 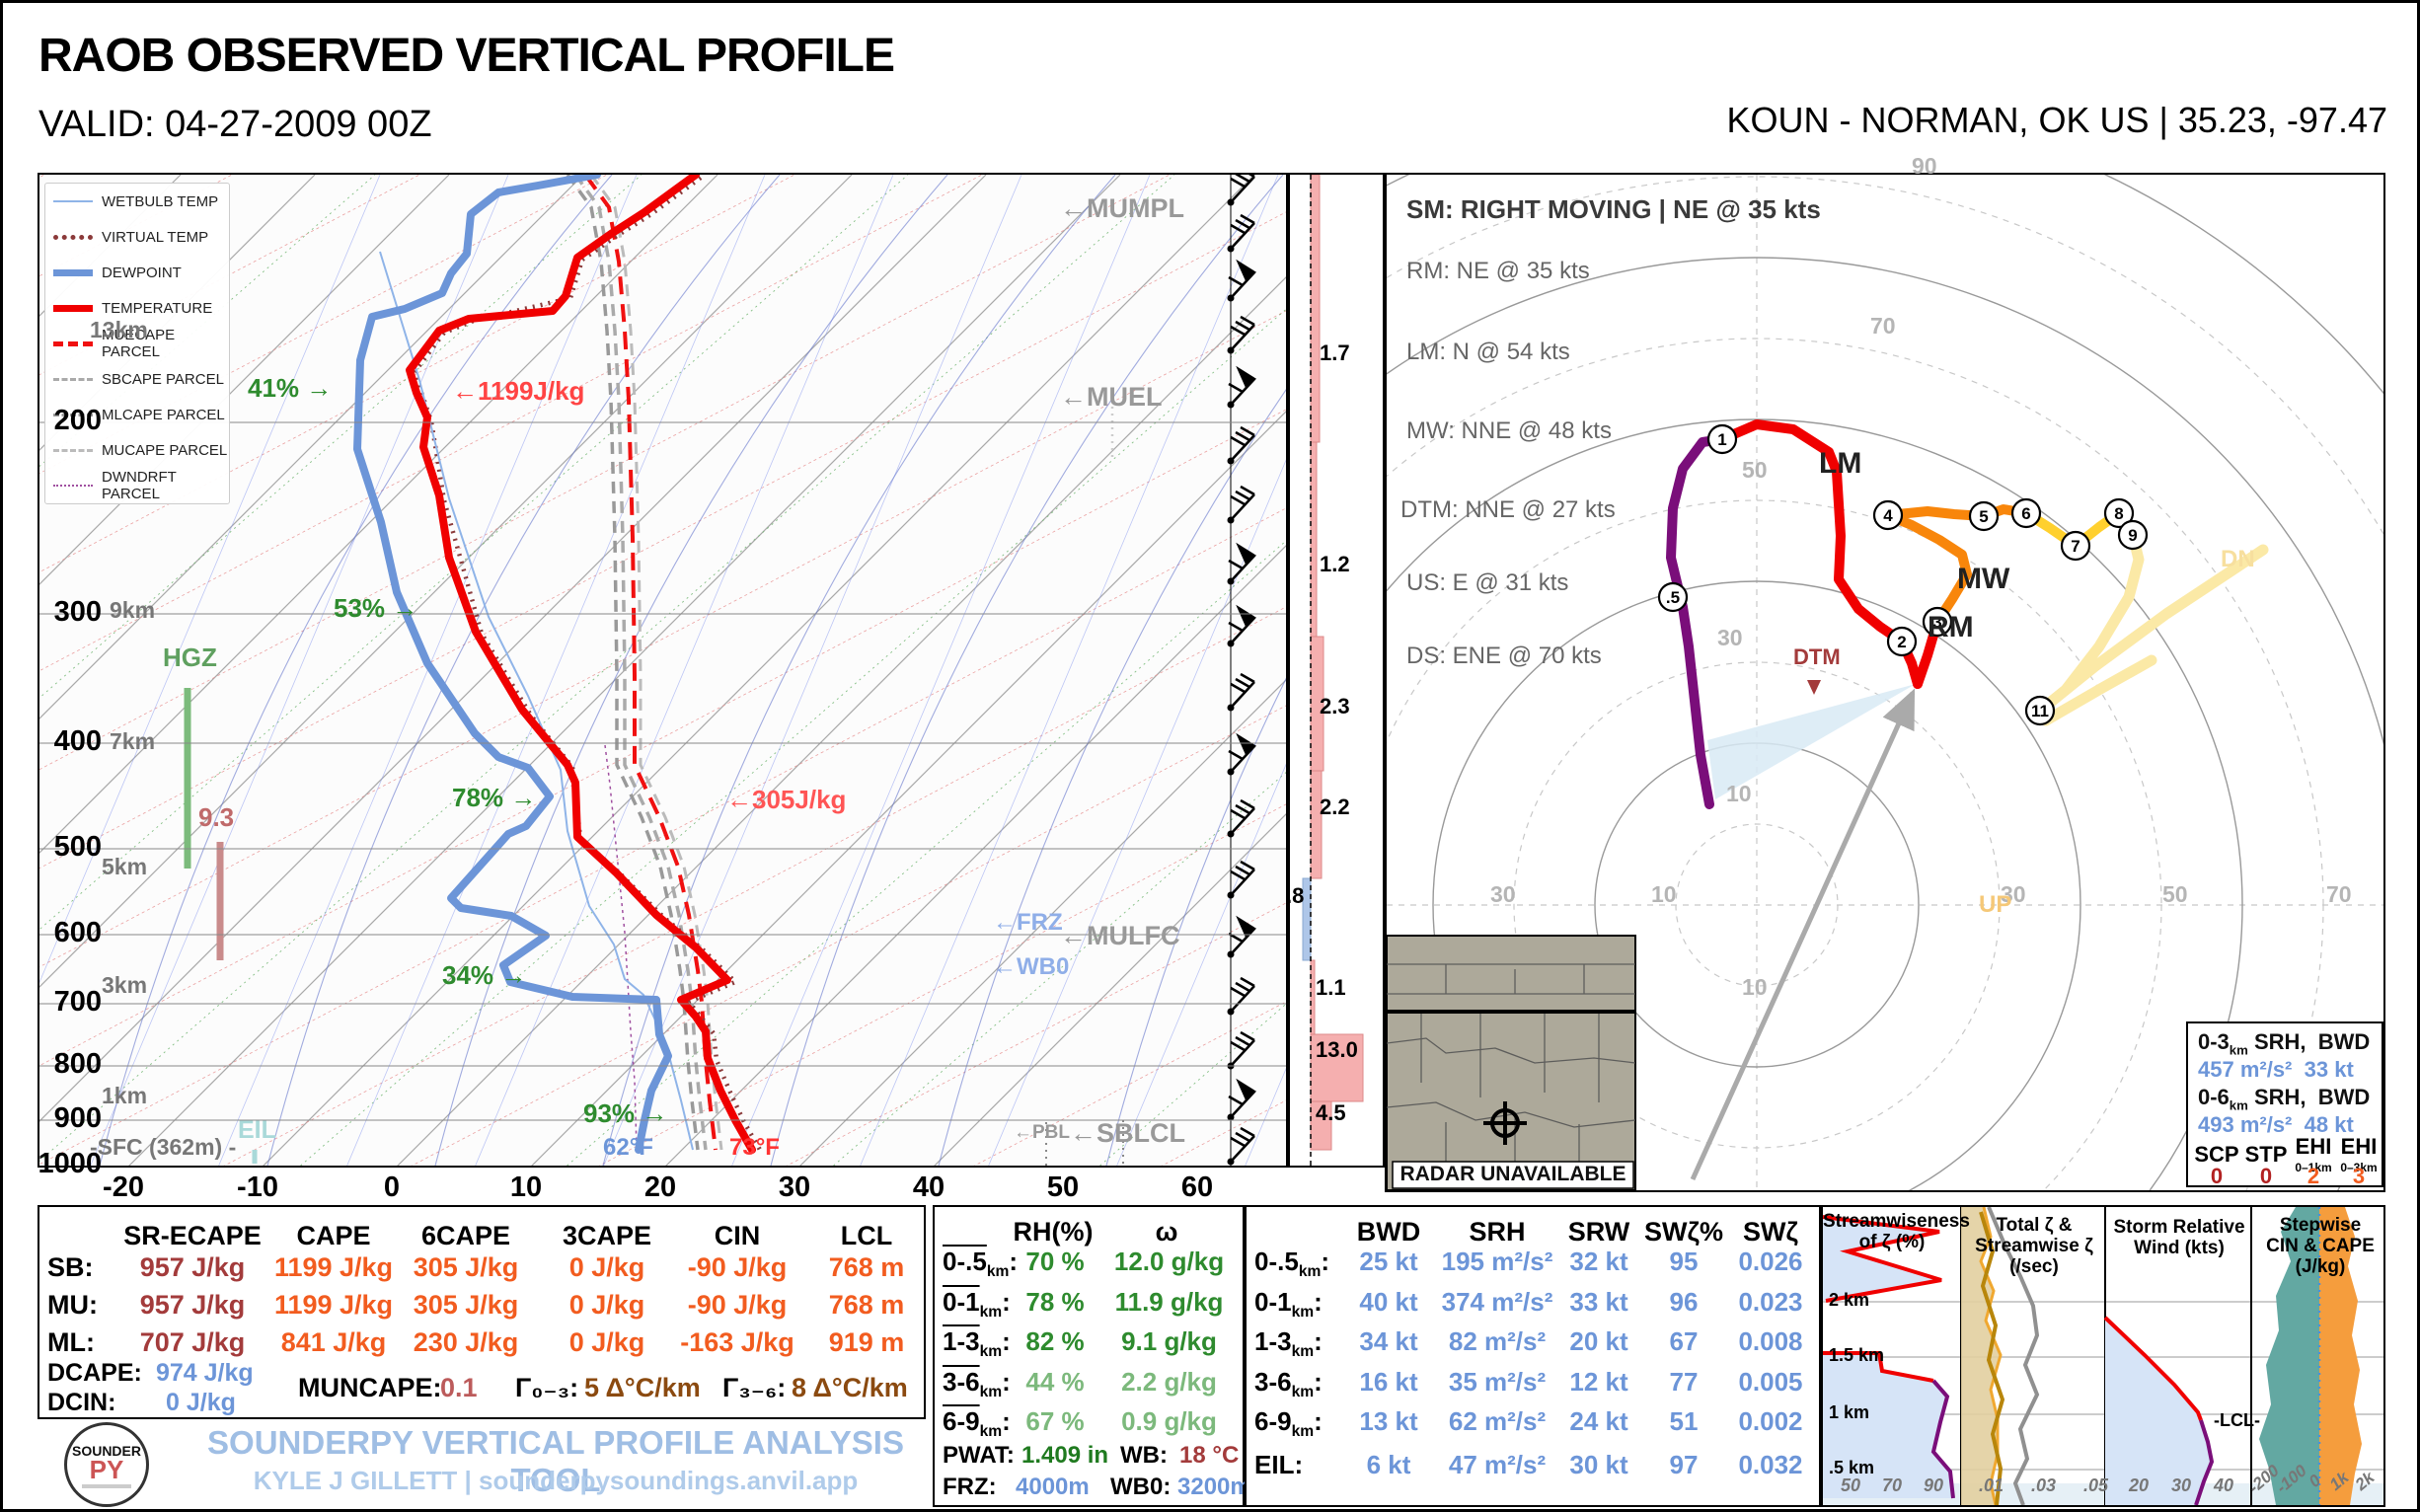 I want to click on dwndrft-parcel-curve, so click(x=621, y=947).